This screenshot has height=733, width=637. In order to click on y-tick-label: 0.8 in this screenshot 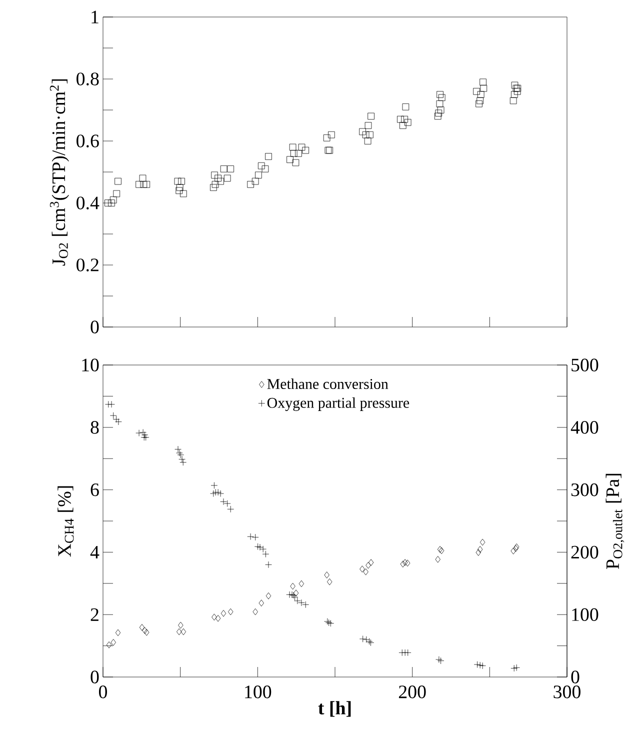, I will do `click(87, 79)`.